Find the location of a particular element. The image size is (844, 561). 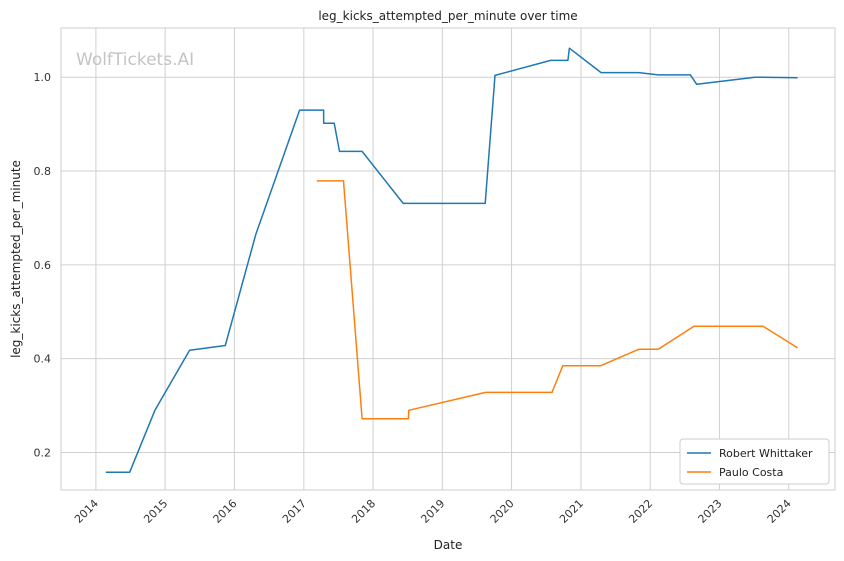

y-tick-label: 0.4 is located at coordinates (43, 359).